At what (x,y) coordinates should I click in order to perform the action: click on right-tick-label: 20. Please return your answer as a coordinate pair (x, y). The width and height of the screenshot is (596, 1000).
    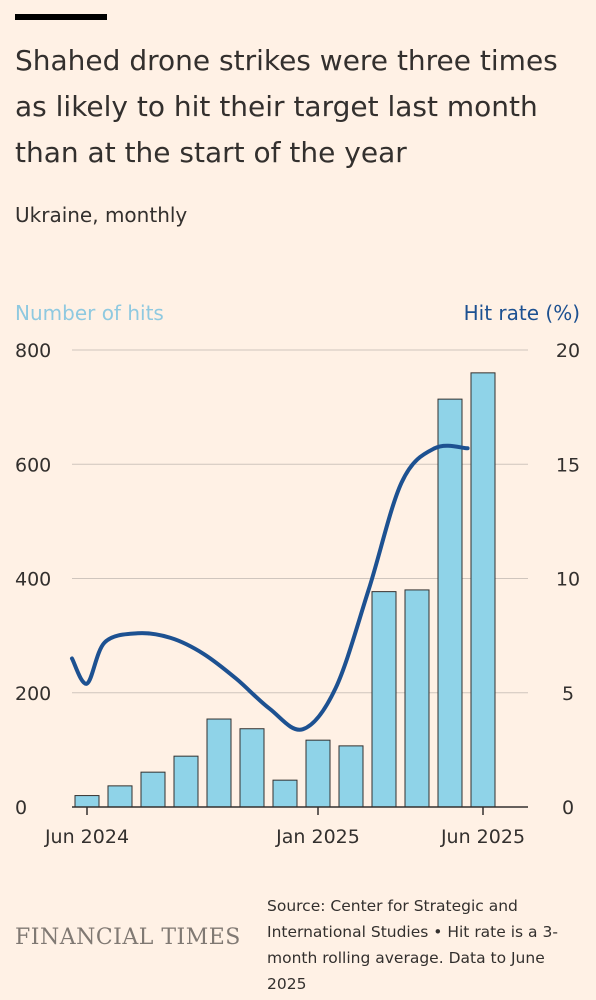
    Looking at the image, I should click on (568, 351).